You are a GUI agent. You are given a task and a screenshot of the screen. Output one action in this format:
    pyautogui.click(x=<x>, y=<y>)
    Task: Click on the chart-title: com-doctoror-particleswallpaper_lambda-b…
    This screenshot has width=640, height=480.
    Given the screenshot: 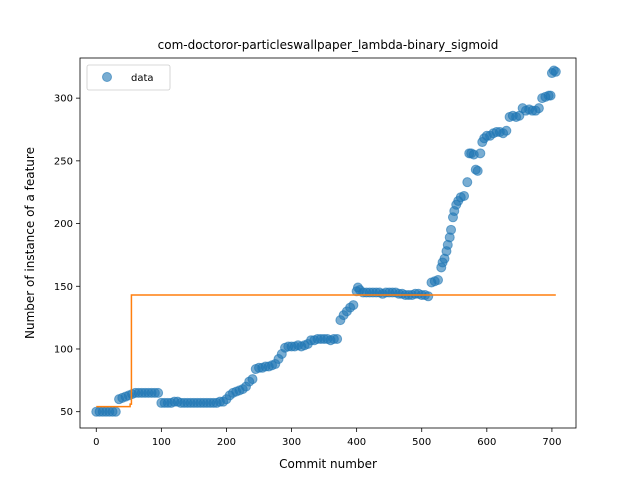 What is the action you would take?
    pyautogui.click(x=328, y=45)
    